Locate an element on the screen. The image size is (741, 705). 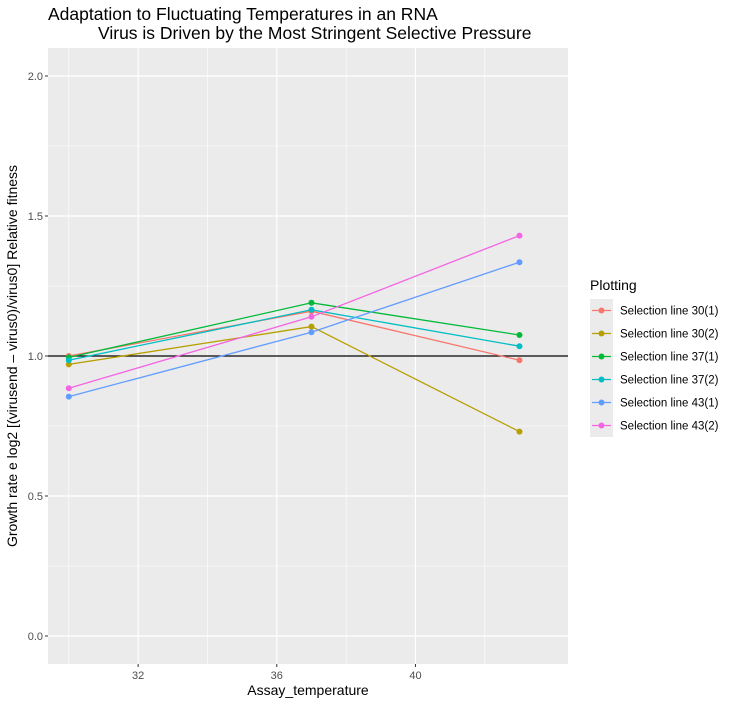
x-tick-label: 40 is located at coordinates (415, 676).